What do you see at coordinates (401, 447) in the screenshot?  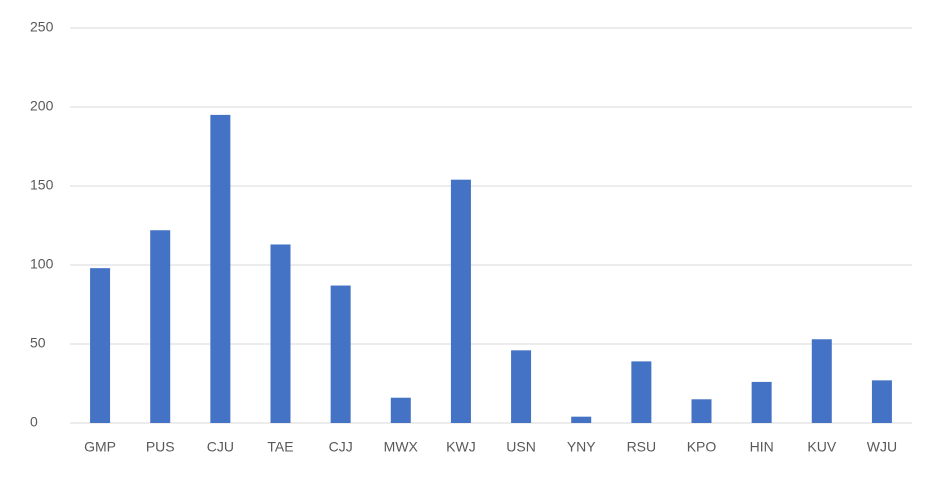 I see `x-tick-label: MWX` at bounding box center [401, 447].